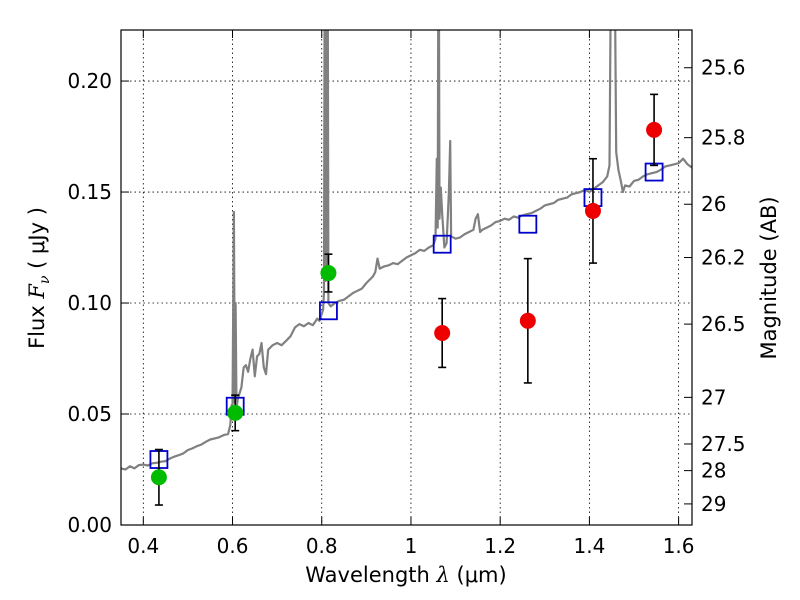 Image resolution: width=800 pixels, height=600 pixels. What do you see at coordinates (679, 546) in the screenshot?
I see `x-tick-label: 1.6` at bounding box center [679, 546].